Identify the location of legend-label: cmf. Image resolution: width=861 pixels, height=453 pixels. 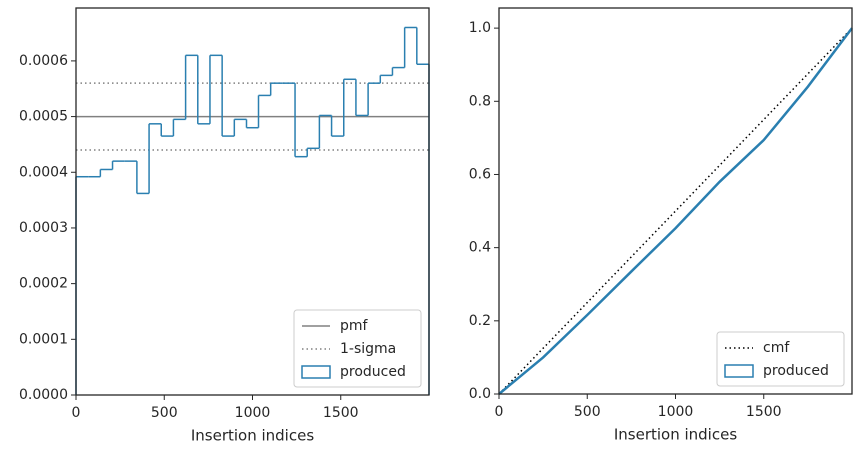
(776, 348).